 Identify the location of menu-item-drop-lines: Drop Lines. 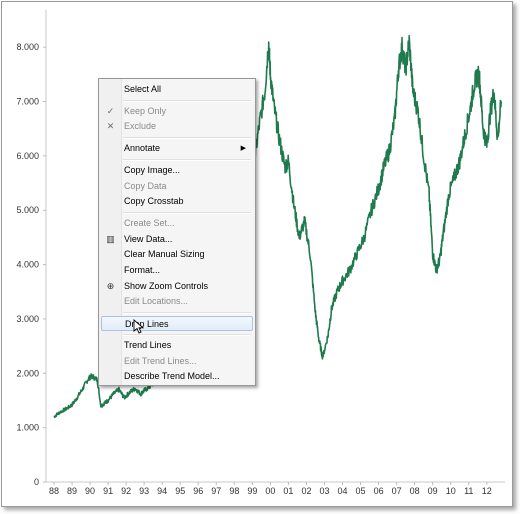
(177, 324).